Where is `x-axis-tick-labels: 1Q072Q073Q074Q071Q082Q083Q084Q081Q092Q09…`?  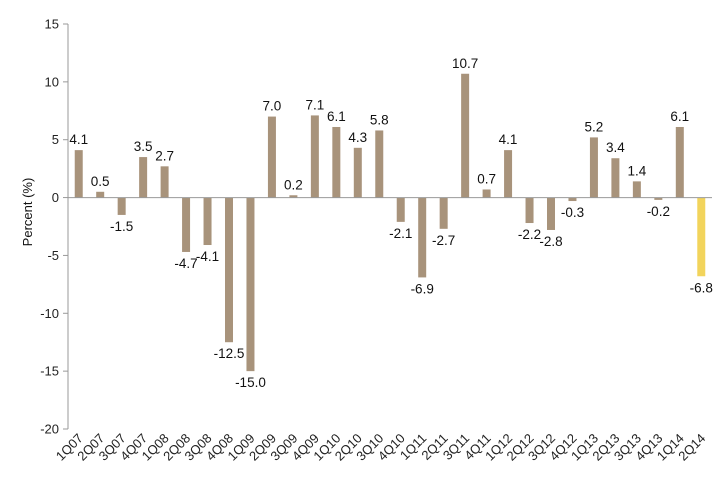 x-axis-tick-labels: 1Q072Q073Q074Q071Q082Q083Q084Q081Q092Q09… is located at coordinates (381, 447).